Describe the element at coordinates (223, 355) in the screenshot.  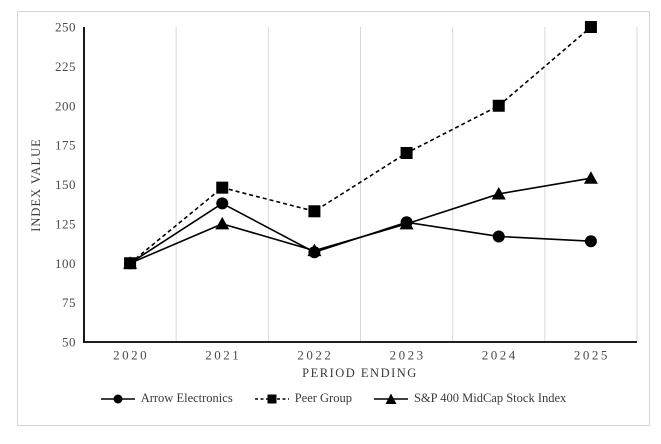
I see `x-tick-label: 2021` at that location.